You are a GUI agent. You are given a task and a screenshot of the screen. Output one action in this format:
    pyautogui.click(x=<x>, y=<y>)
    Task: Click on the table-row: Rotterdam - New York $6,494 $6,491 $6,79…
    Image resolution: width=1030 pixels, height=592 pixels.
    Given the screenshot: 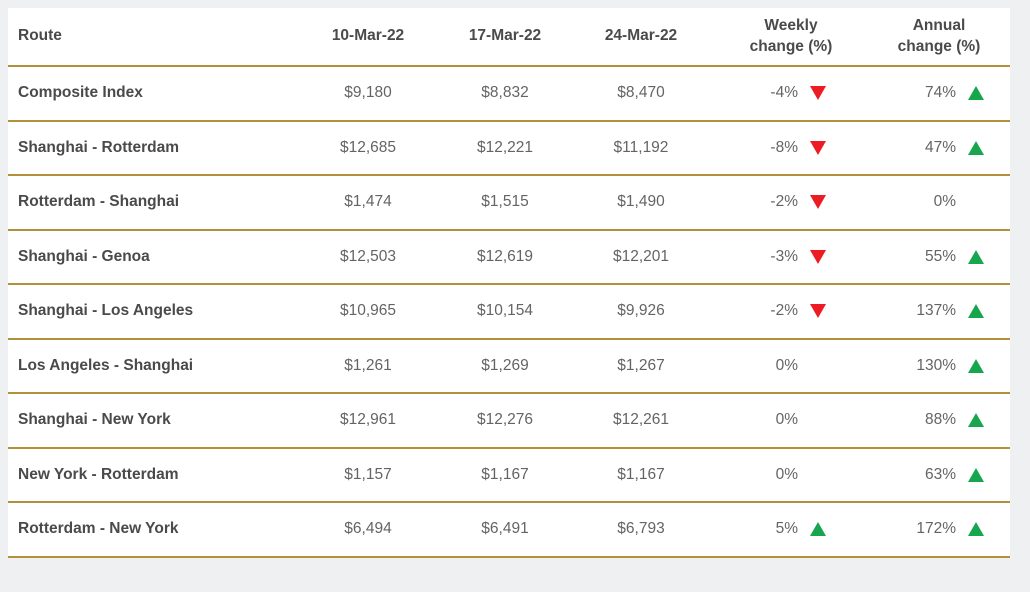 What is the action you would take?
    pyautogui.click(x=509, y=529)
    